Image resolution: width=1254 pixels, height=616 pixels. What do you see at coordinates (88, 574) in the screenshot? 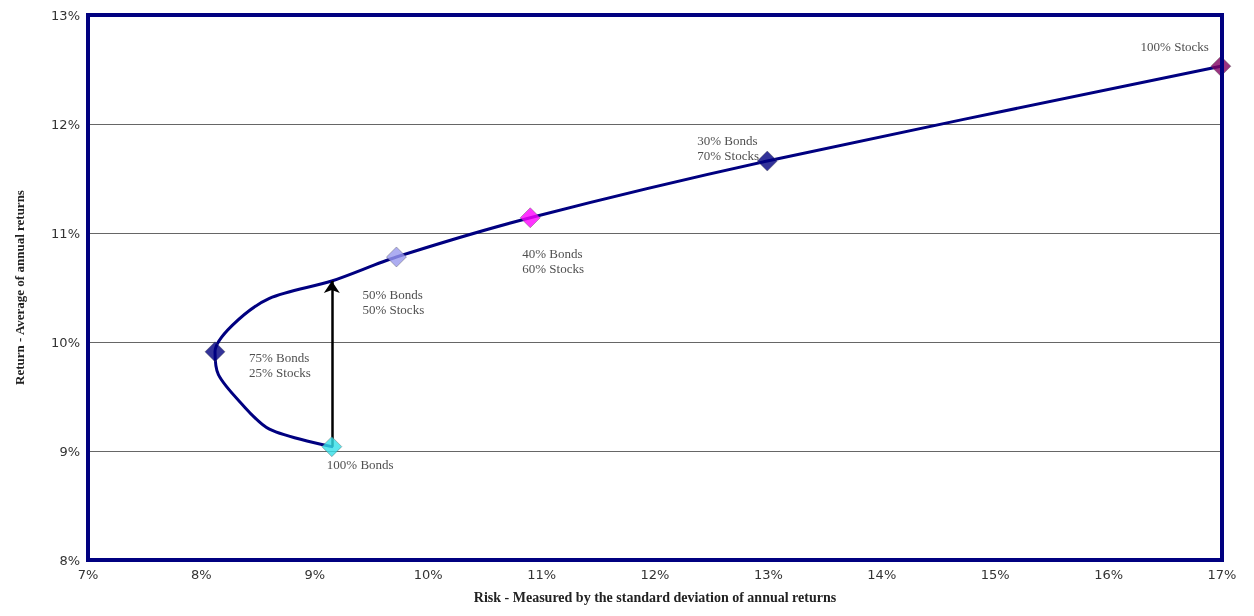
I see `x-tick-label: 7%` at bounding box center [88, 574].